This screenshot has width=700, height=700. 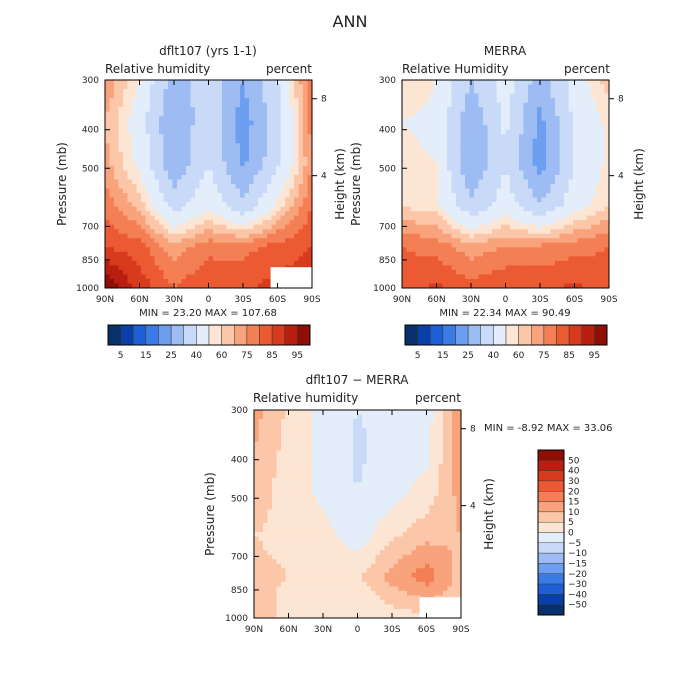 I want to click on panel-model-y2label: Height (km), so click(x=340, y=183).